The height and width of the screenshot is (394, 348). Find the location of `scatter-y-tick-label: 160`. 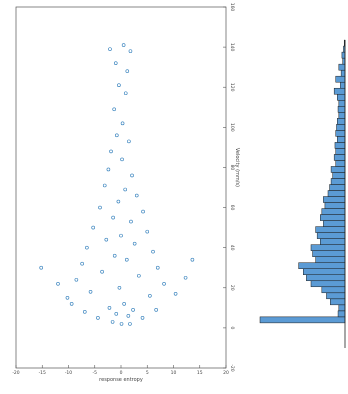

scatter-y-tick-label: 160 is located at coordinates (232, 7).